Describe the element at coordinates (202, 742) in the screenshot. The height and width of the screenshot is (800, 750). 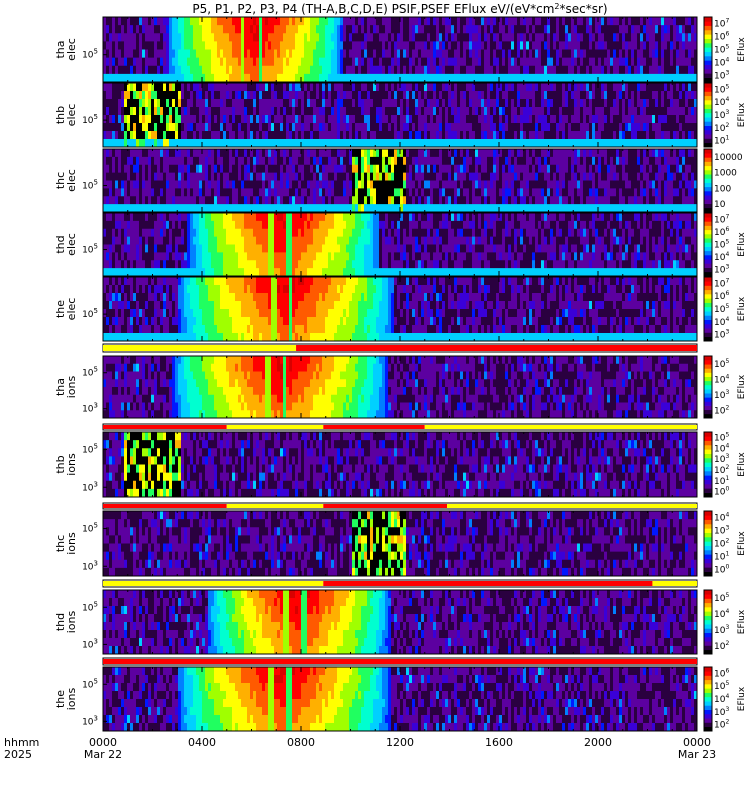
I see `x-tick-label: 0400` at that location.